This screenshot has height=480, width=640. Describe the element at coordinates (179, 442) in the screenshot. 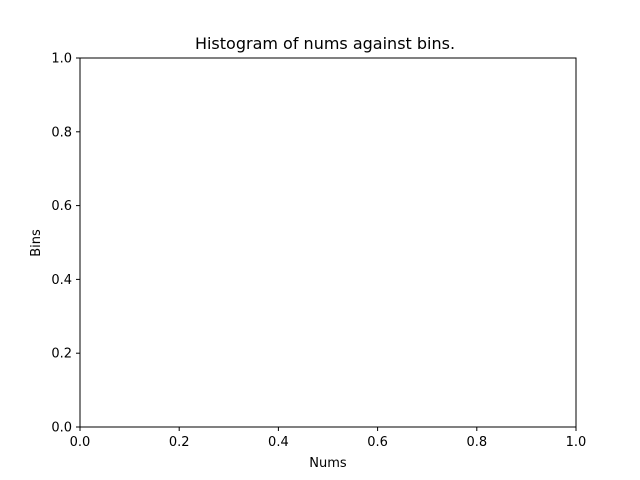

I see `x-tick-label: 0.2` at that location.